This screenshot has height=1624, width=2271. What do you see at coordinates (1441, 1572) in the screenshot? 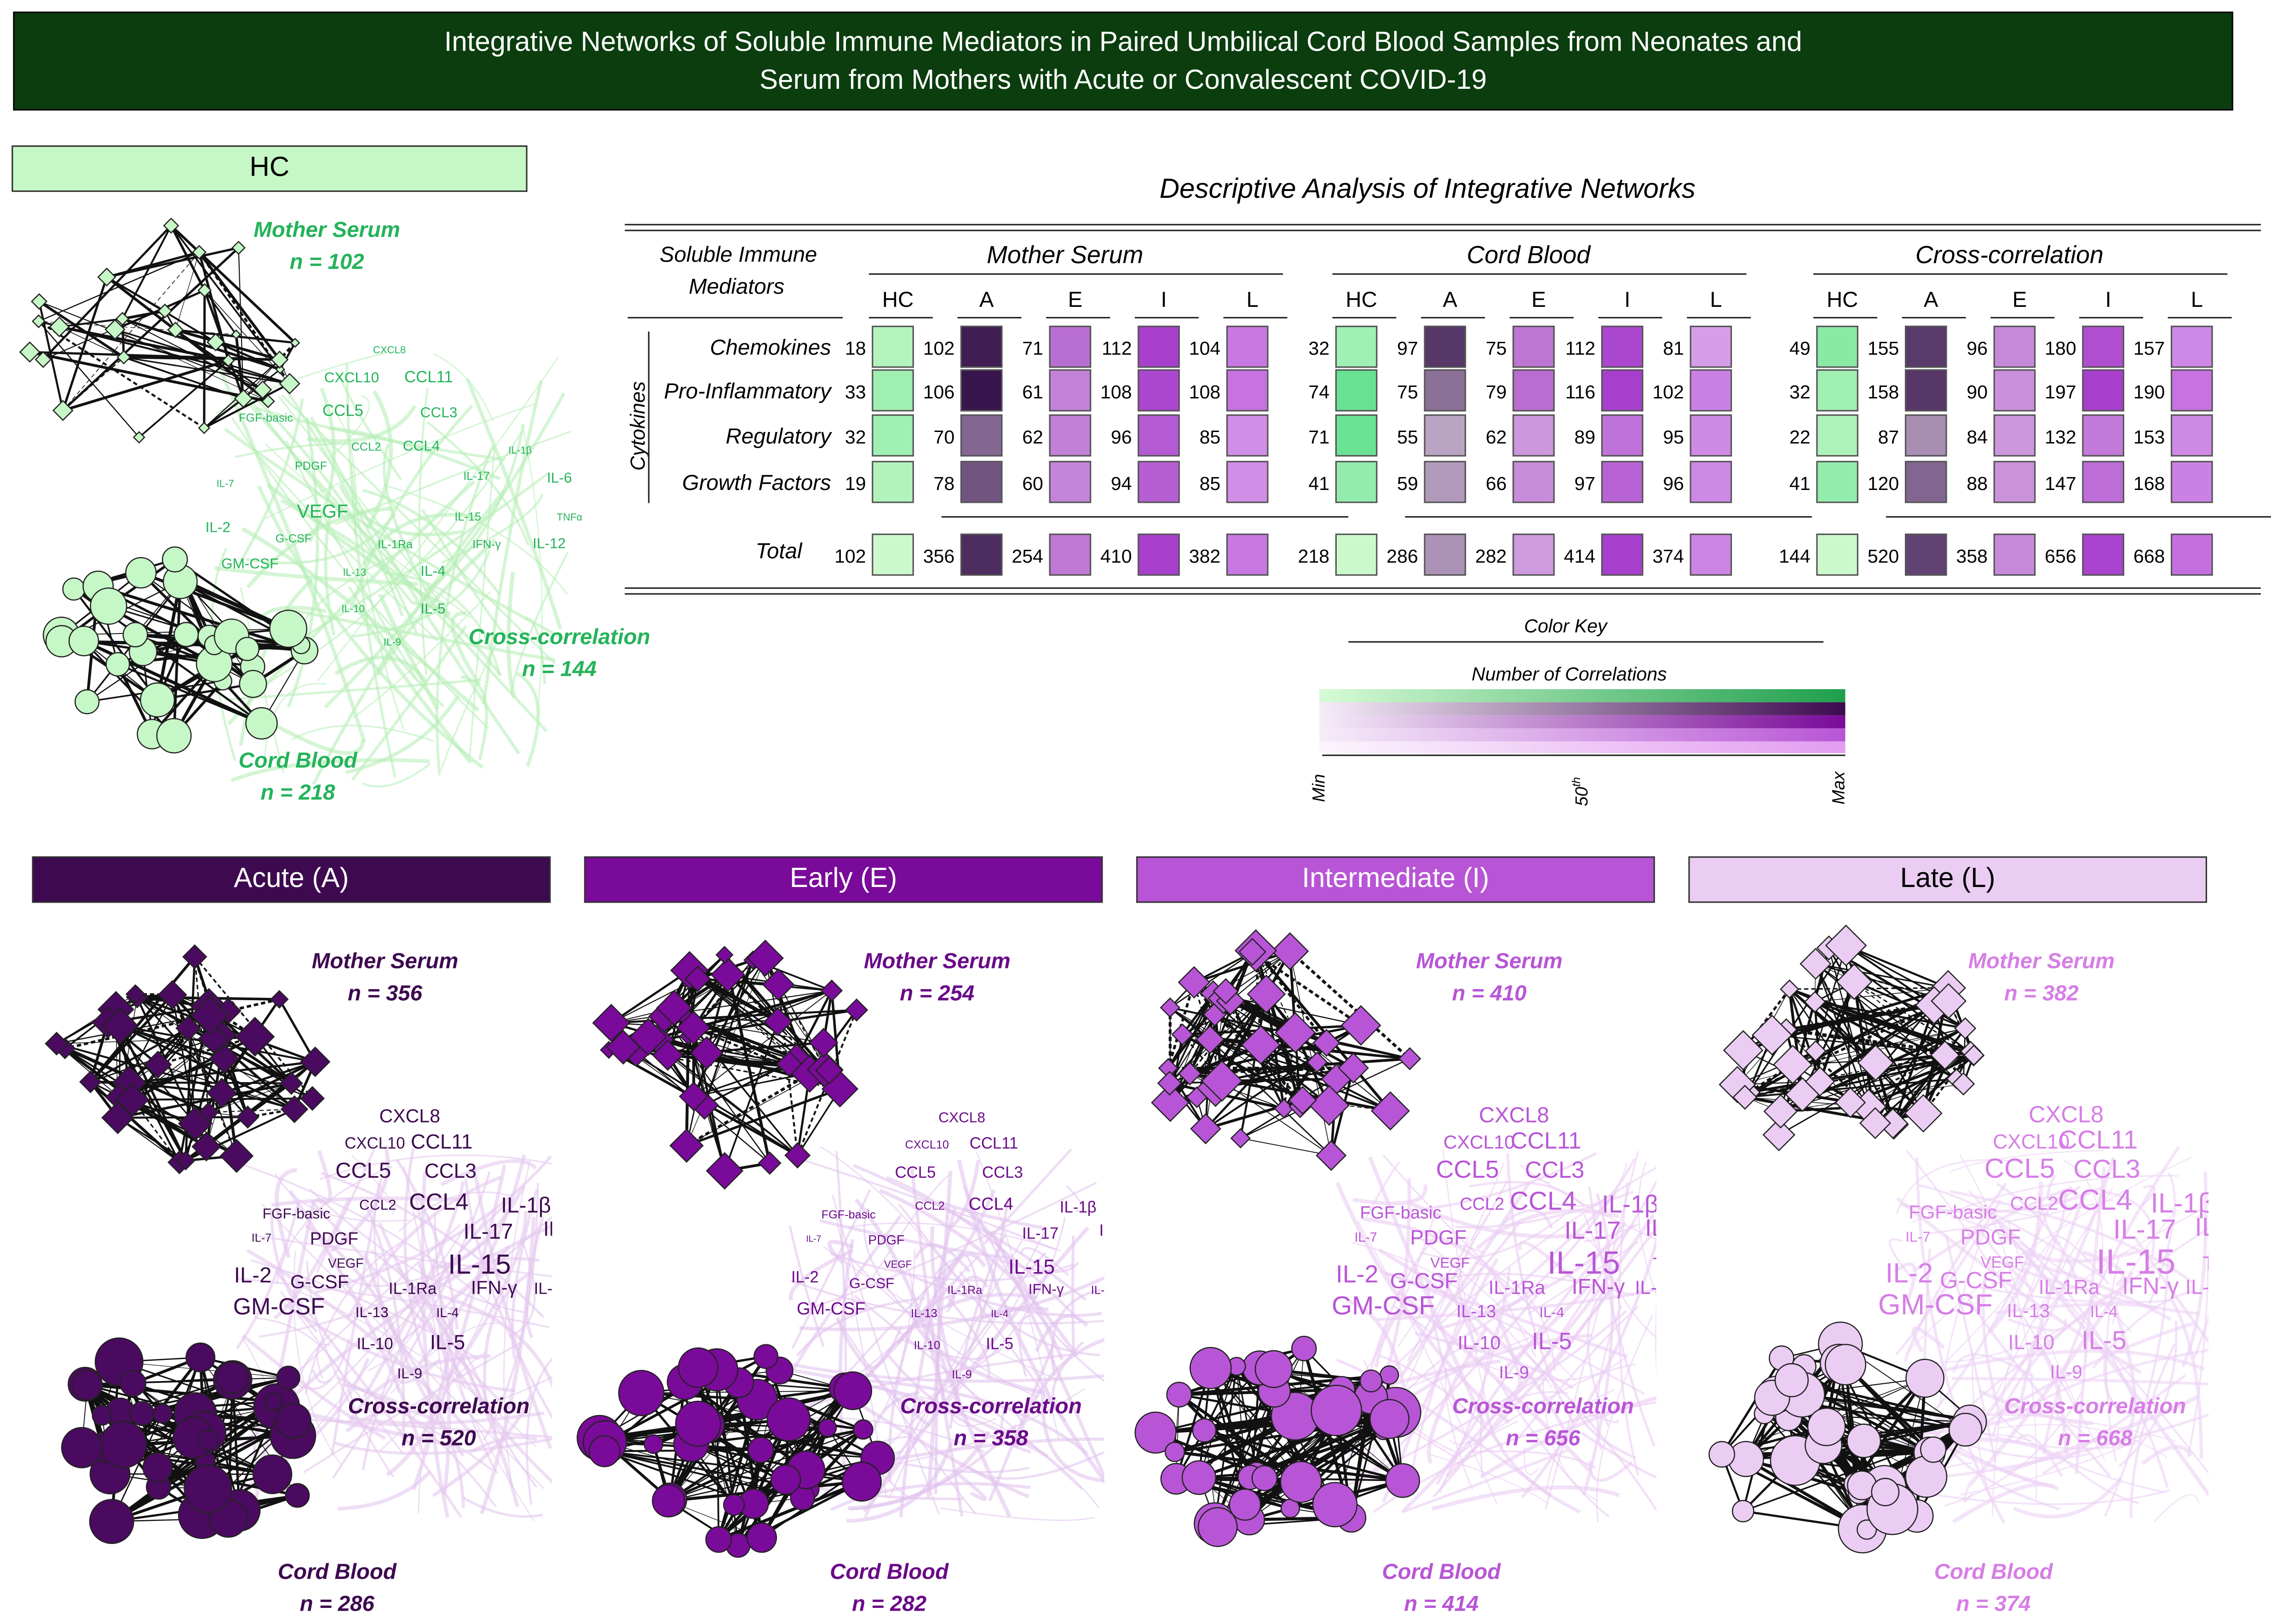
I see `group-cord-title-intermediate: Cord Blood` at bounding box center [1441, 1572].